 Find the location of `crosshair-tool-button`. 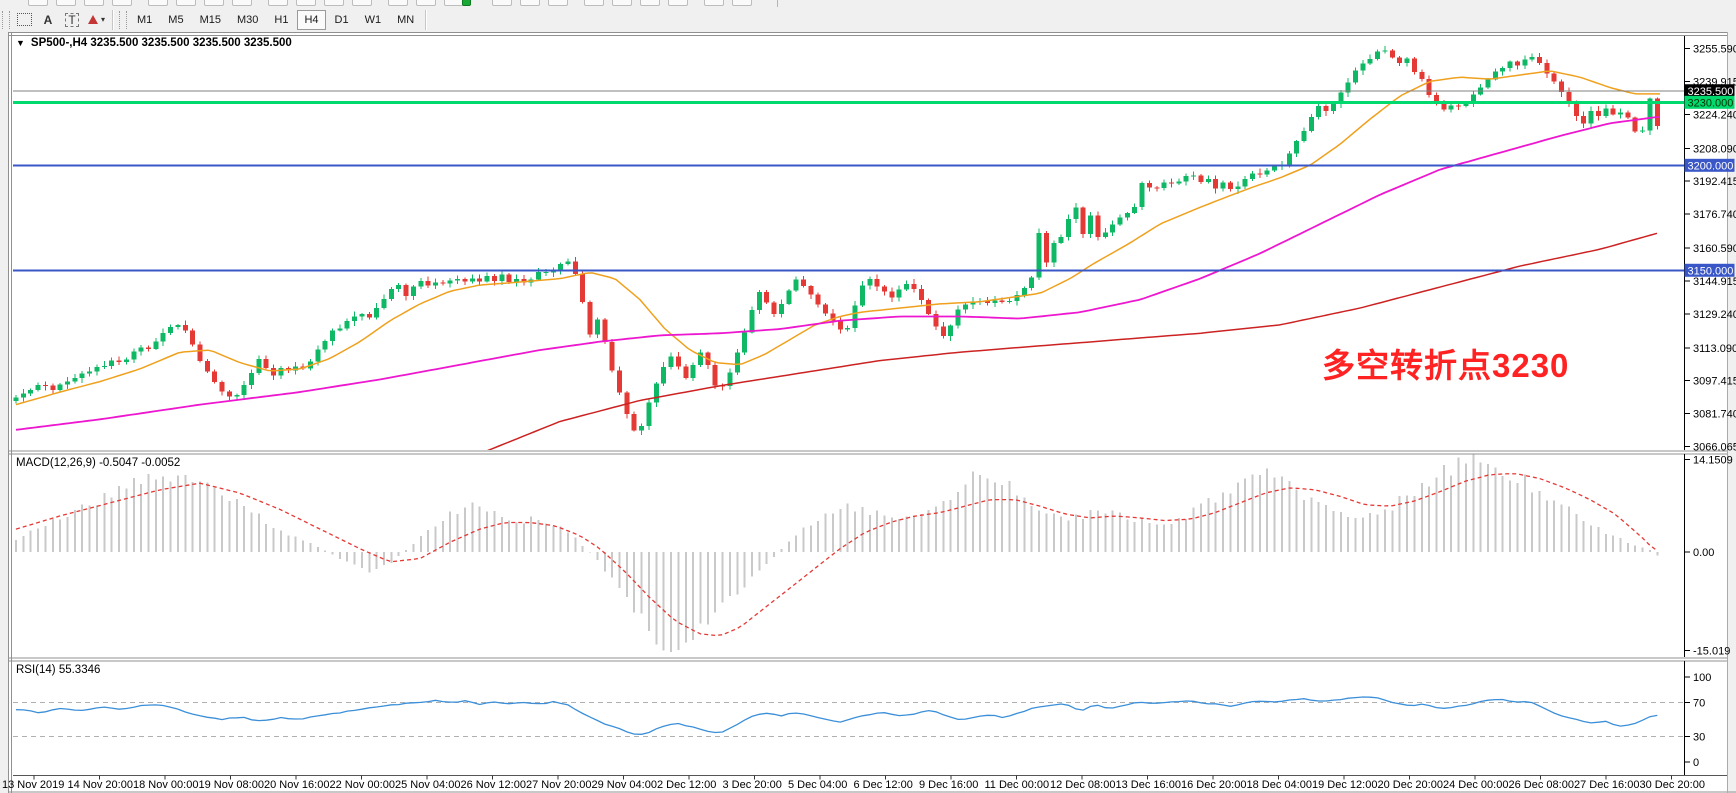

crosshair-tool-button is located at coordinates (24, 19).